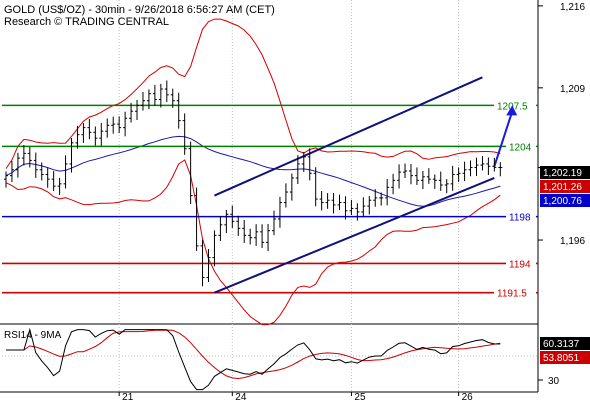 This screenshot has width=590, height=405. Describe the element at coordinates (572, 89) in the screenshot. I see `y-tick-label: 1,209` at that location.